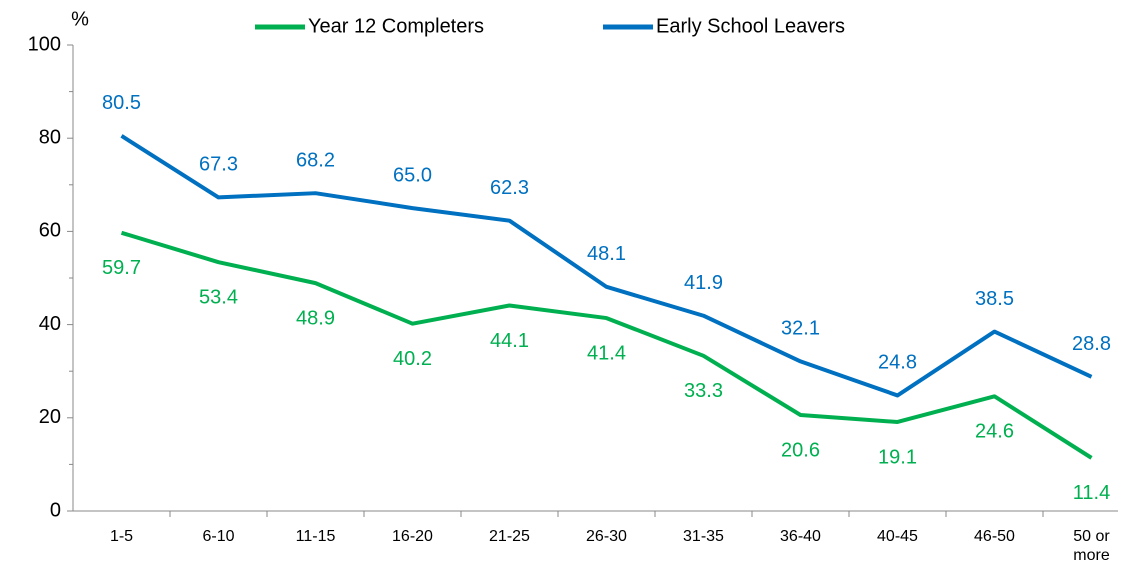 This screenshot has height=571, width=1127. What do you see at coordinates (121, 103) in the screenshot?
I see `data-label: 80.5` at bounding box center [121, 103].